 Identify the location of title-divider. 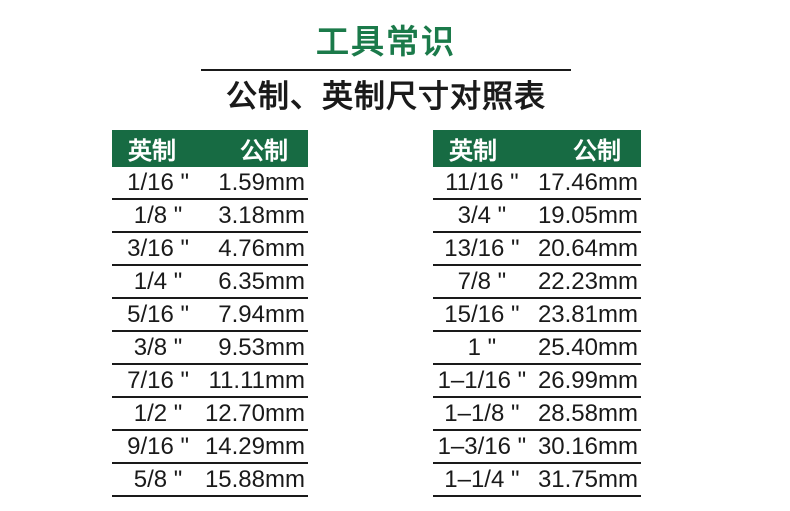
(386, 70).